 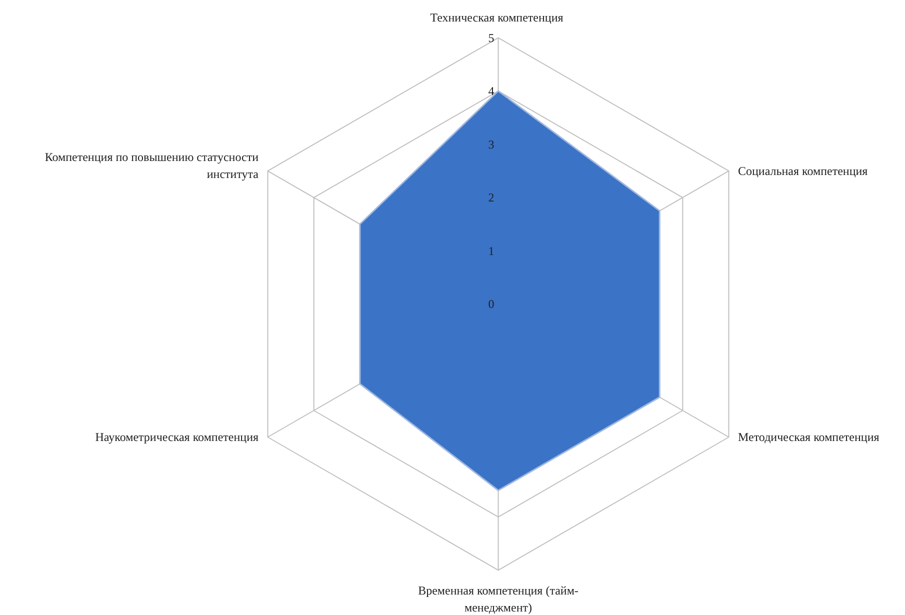 What do you see at coordinates (498, 599) in the screenshot?
I see `spoke-label: Временная компетенция (тайм-менеджмент)` at bounding box center [498, 599].